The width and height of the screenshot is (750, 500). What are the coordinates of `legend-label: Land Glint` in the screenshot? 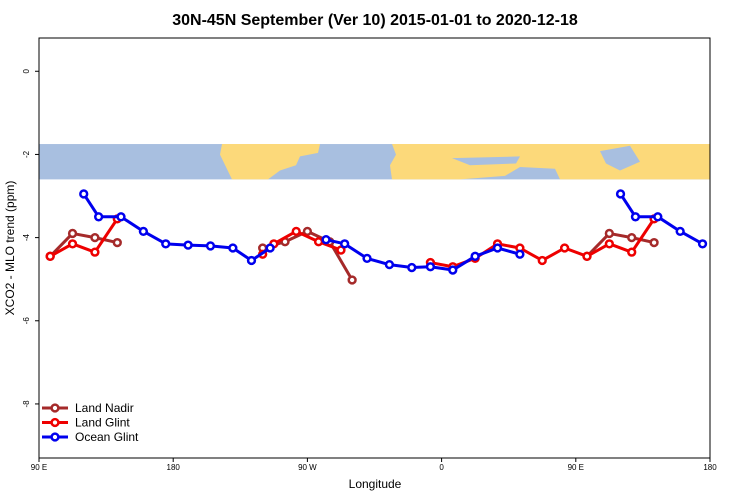 It's located at (102, 423).